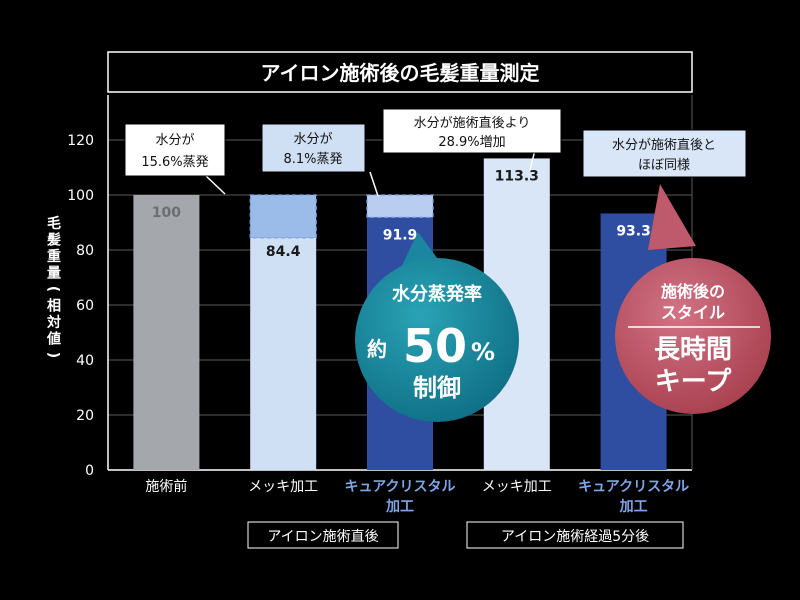  Describe the element at coordinates (54, 306) in the screenshot. I see `y-axis-label-char: 相` at that location.